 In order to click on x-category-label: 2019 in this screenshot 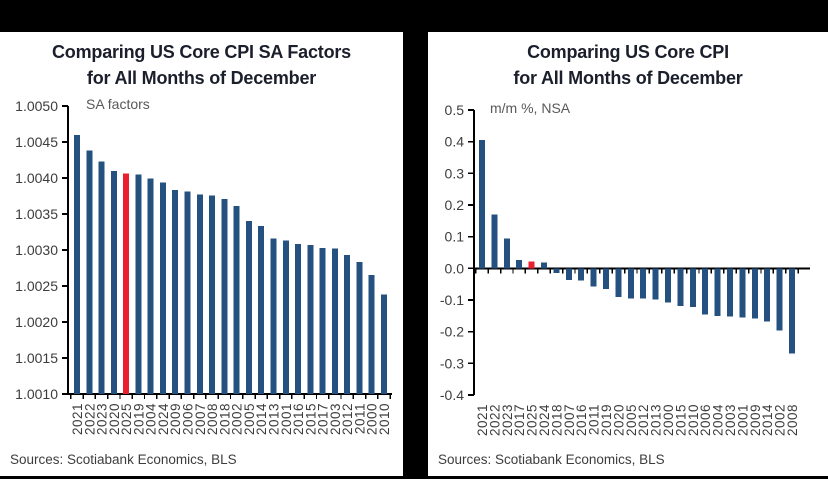, I will do `click(606, 420)`.